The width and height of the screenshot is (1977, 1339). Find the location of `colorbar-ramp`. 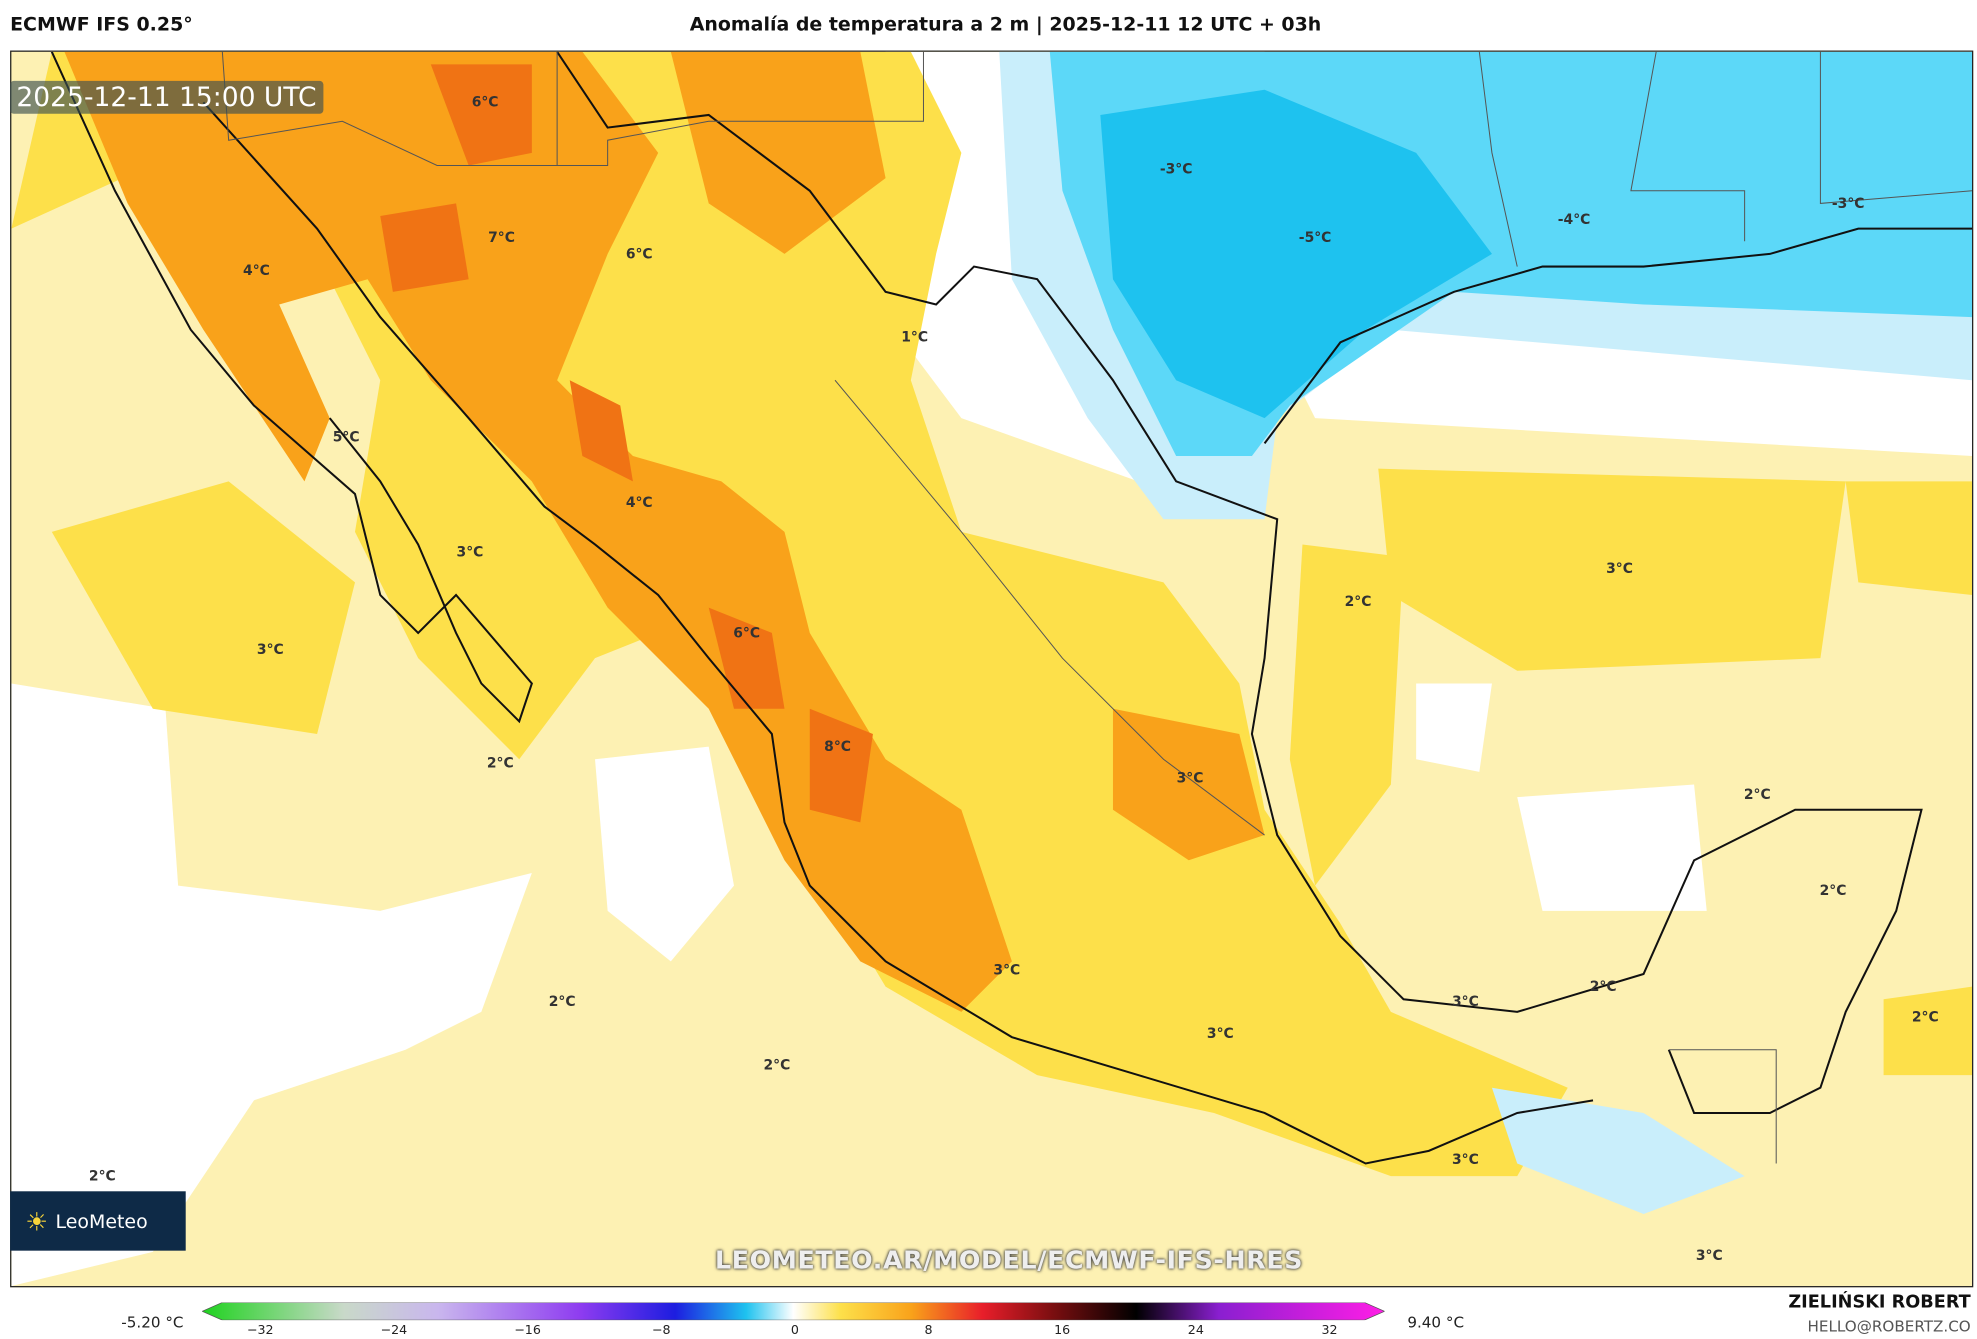

colorbar-ramp is located at coordinates (793, 1311).